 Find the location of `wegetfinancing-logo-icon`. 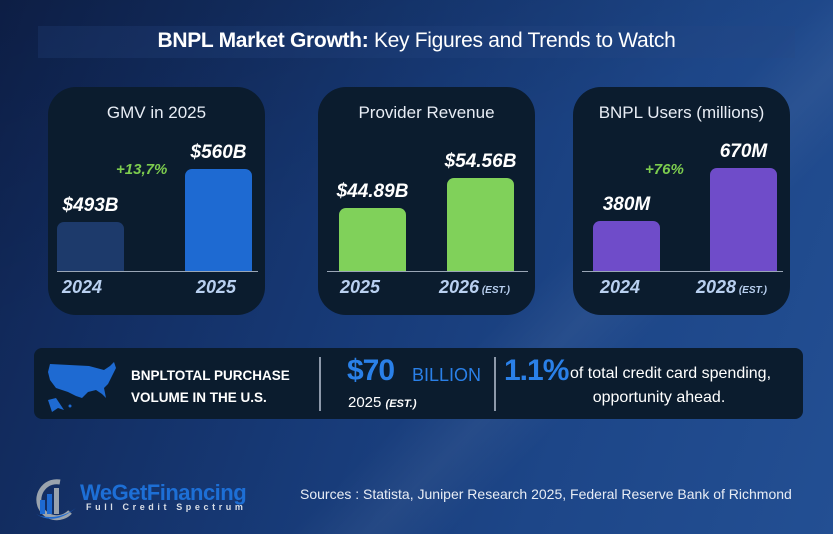

wegetfinancing-logo-icon is located at coordinates (56, 500).